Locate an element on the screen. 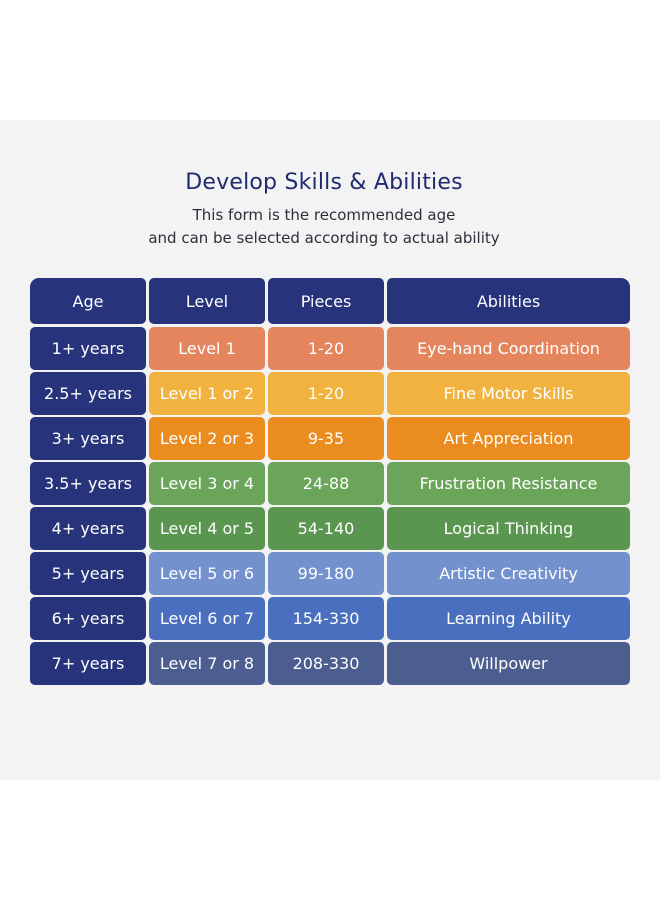 The width and height of the screenshot is (660, 900). age-cell: 7+ years is located at coordinates (88, 663).